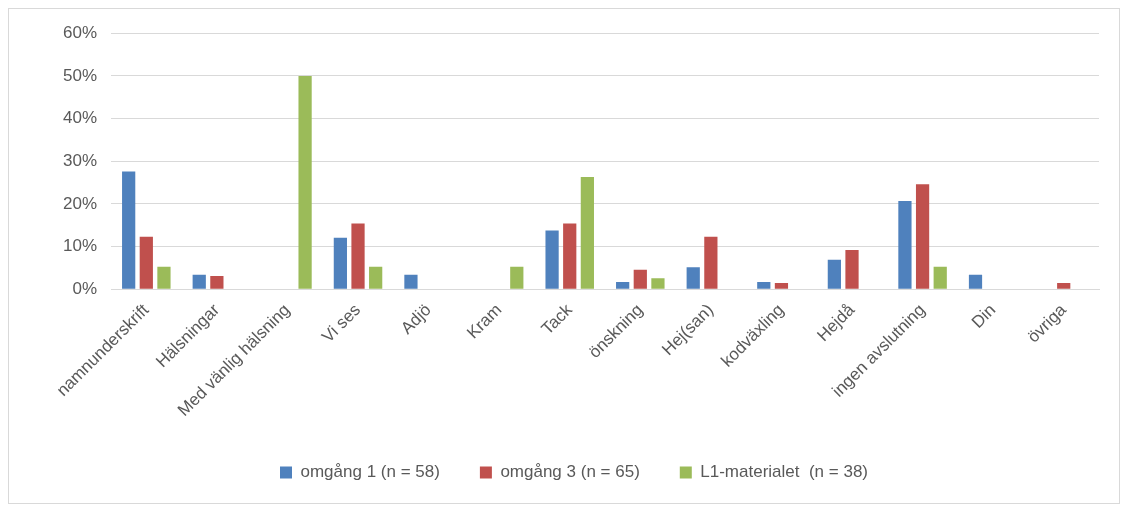 The image size is (1130, 514). I want to click on legend-label: omgång 3 (n = 65), so click(570, 472).